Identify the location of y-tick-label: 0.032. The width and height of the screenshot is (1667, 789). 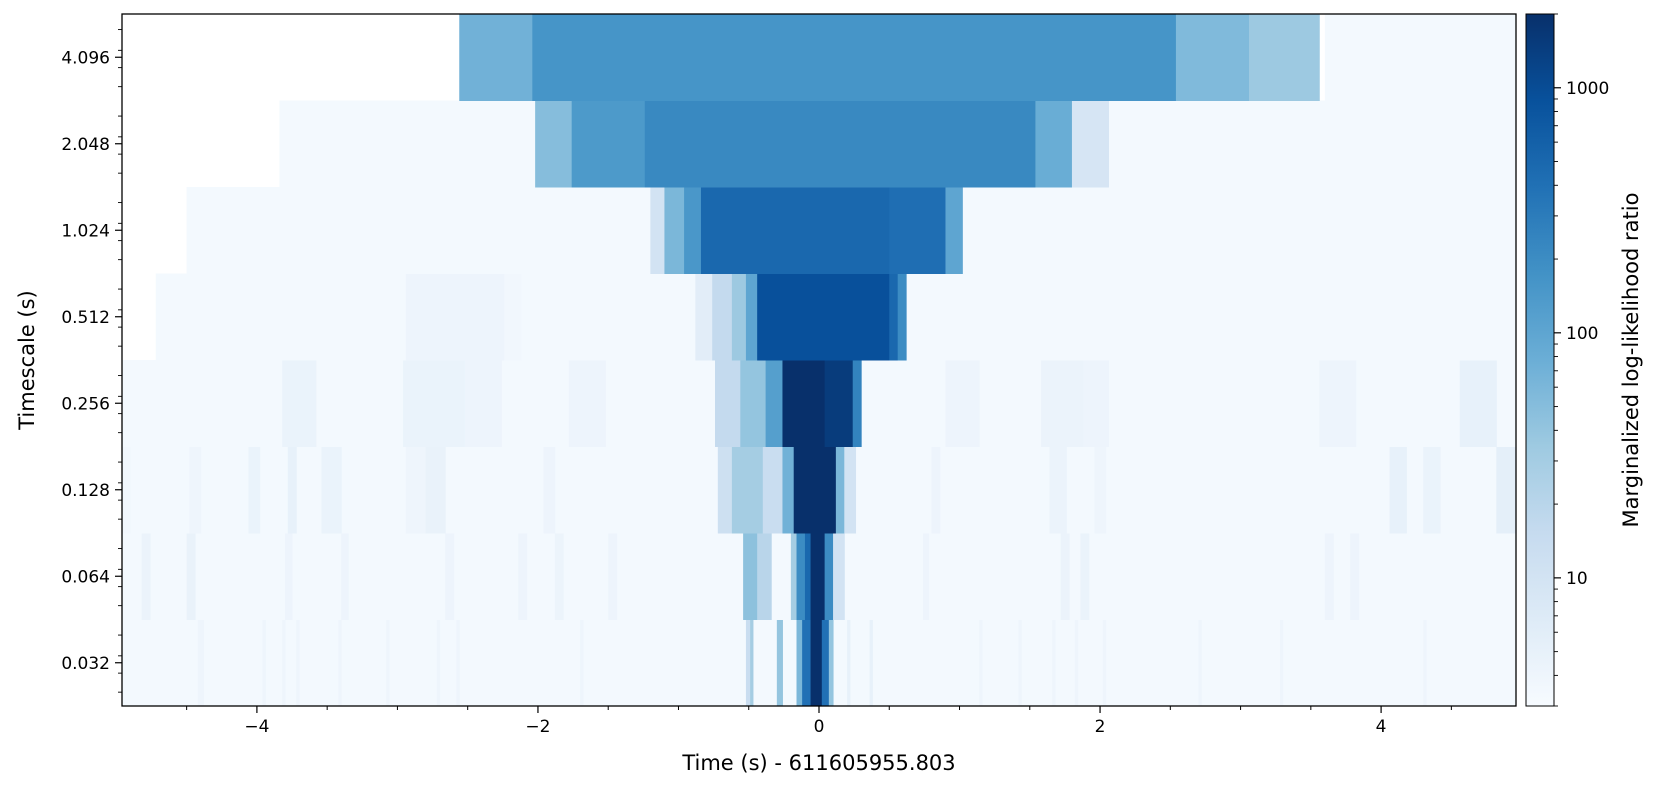
(85, 664).